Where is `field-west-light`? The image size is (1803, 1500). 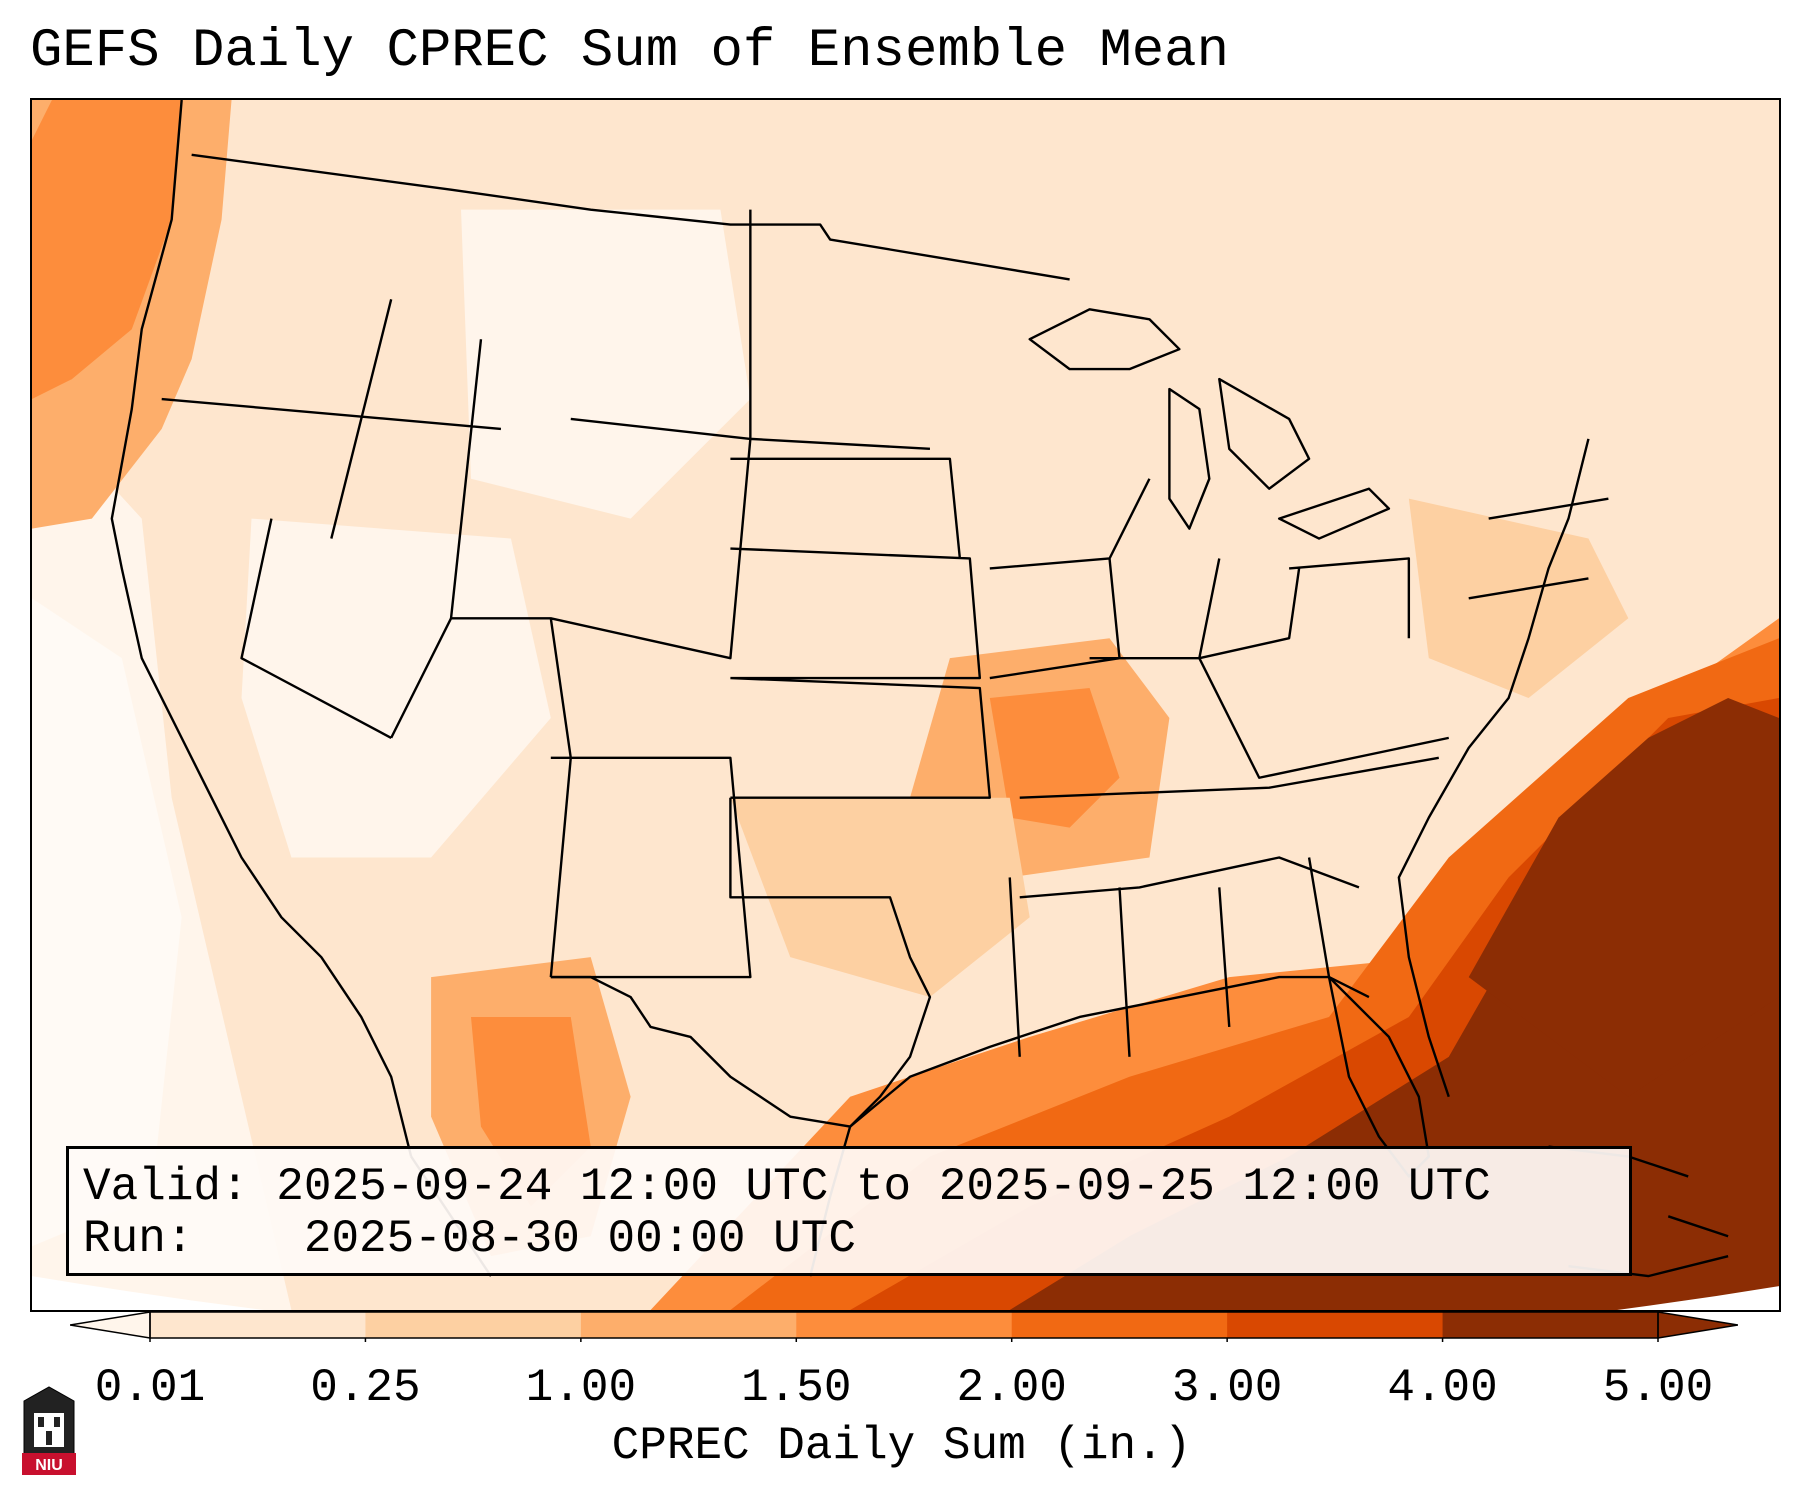 field-west-light is located at coordinates (396, 688).